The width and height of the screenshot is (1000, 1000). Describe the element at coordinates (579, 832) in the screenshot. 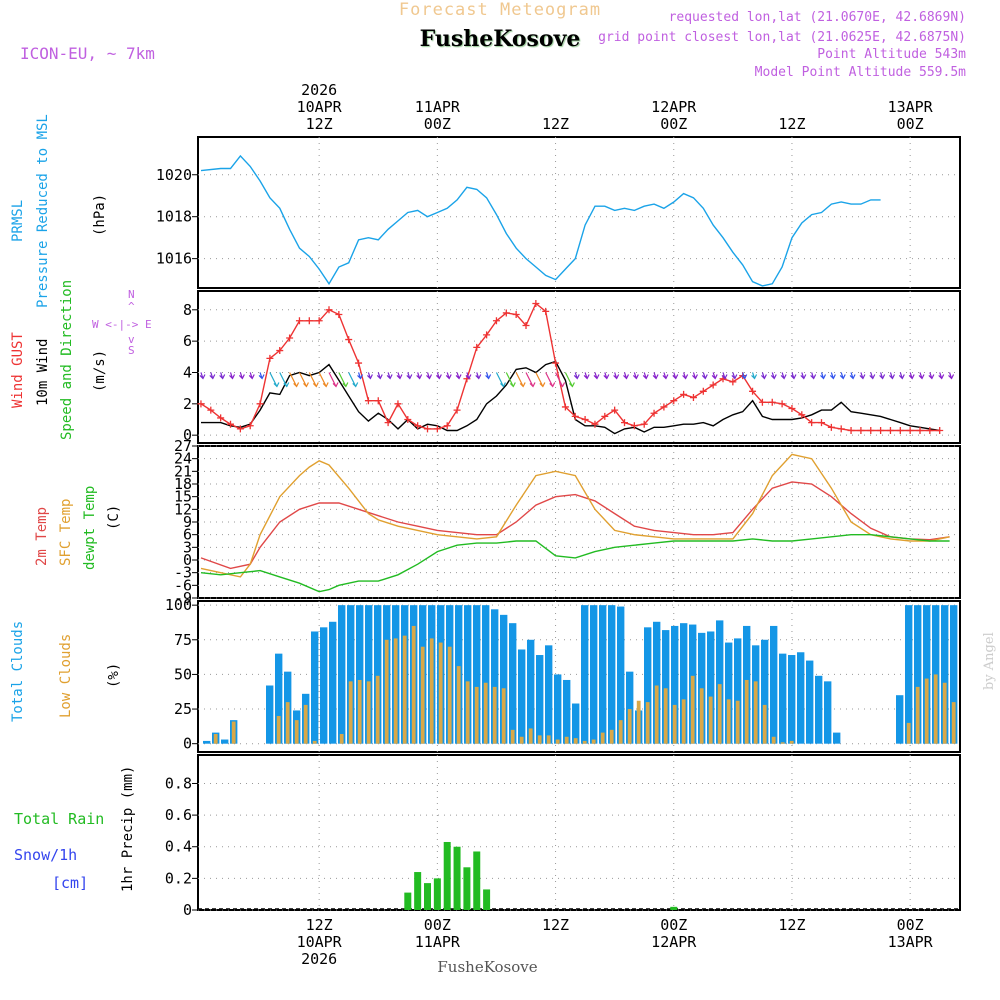

I see `panel-frame` at that location.